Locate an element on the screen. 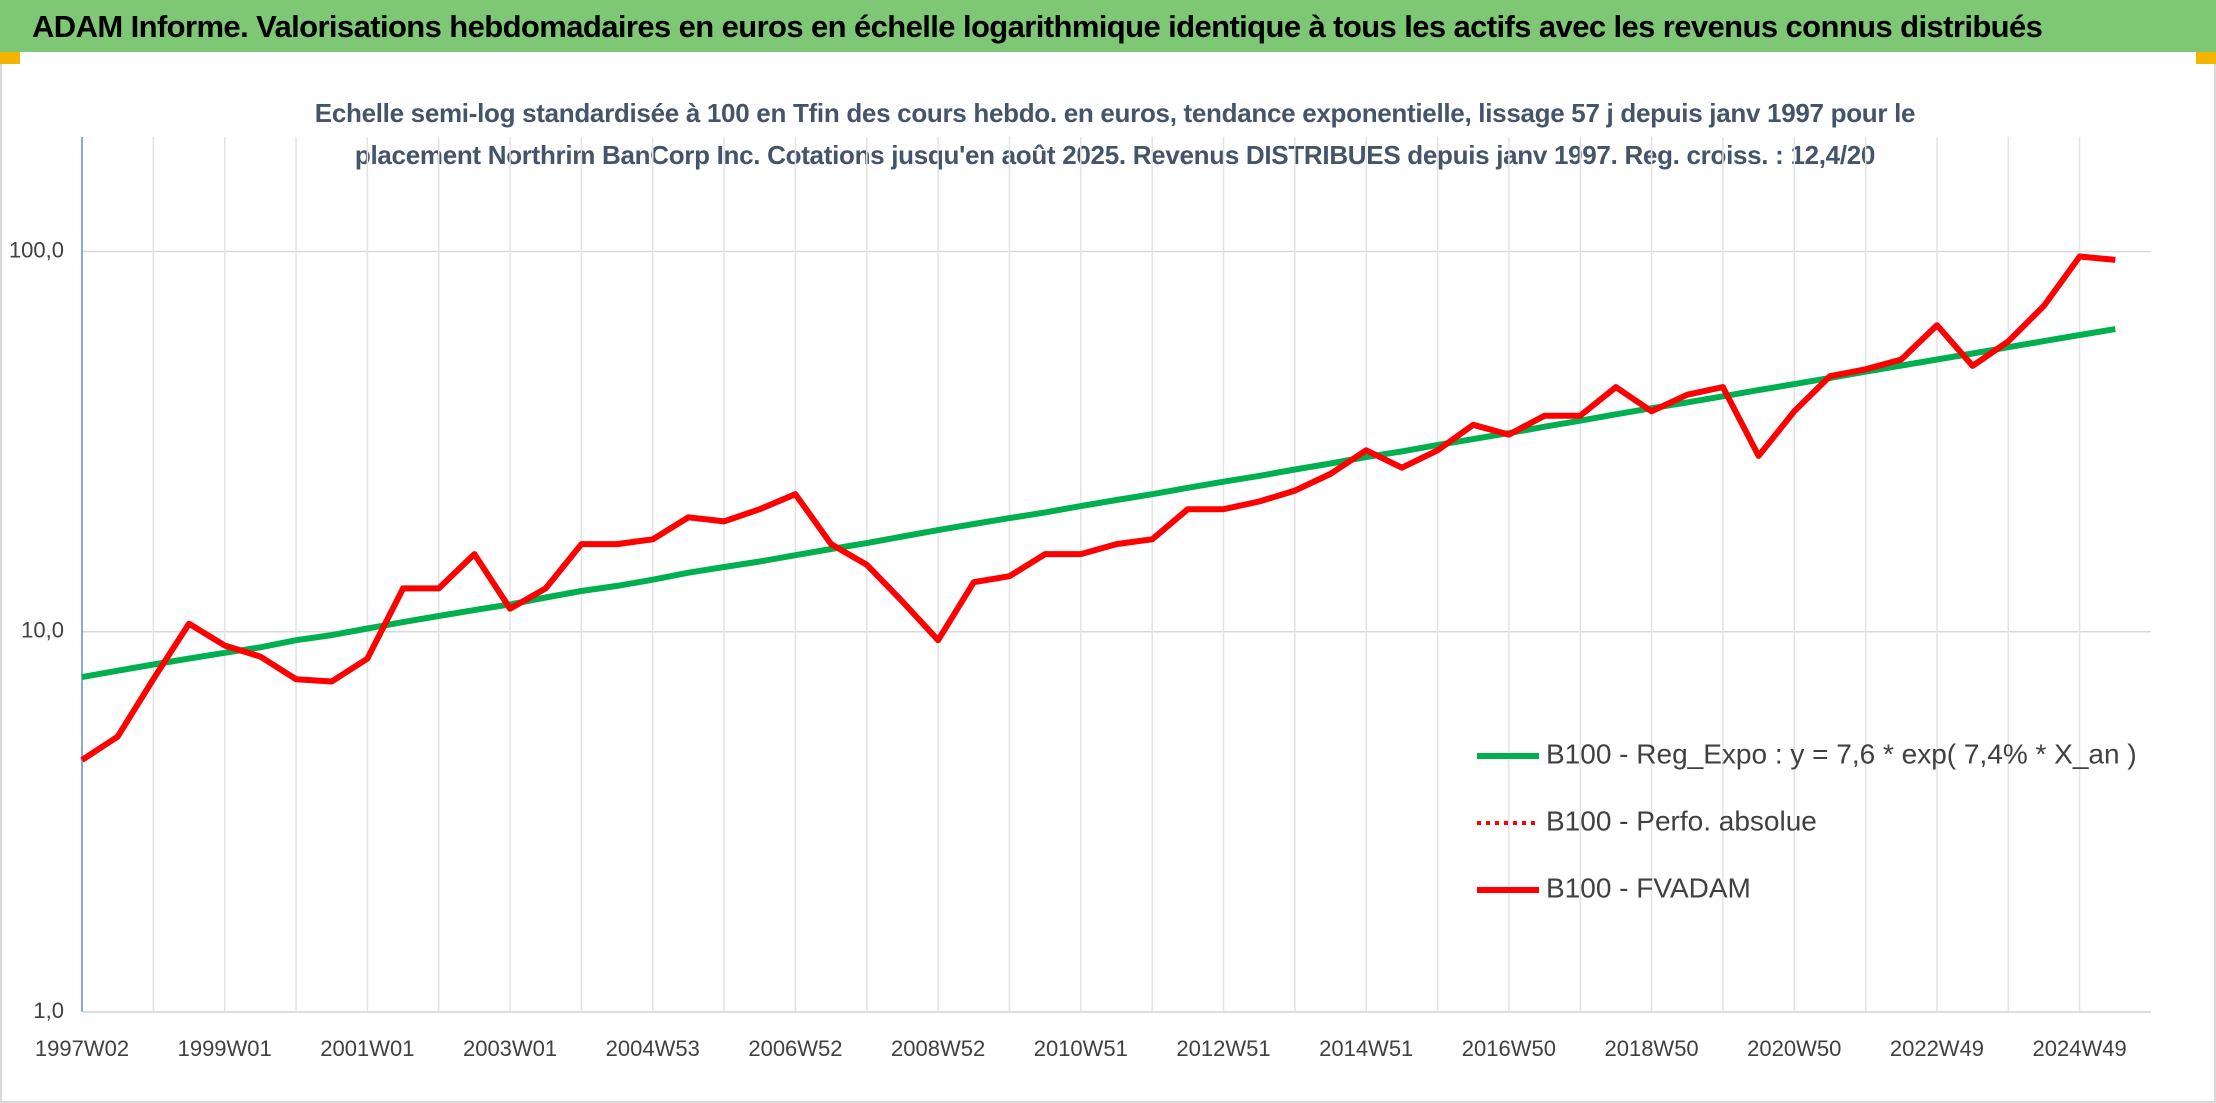  x-tick-label: 2004W53 is located at coordinates (653, 1048).